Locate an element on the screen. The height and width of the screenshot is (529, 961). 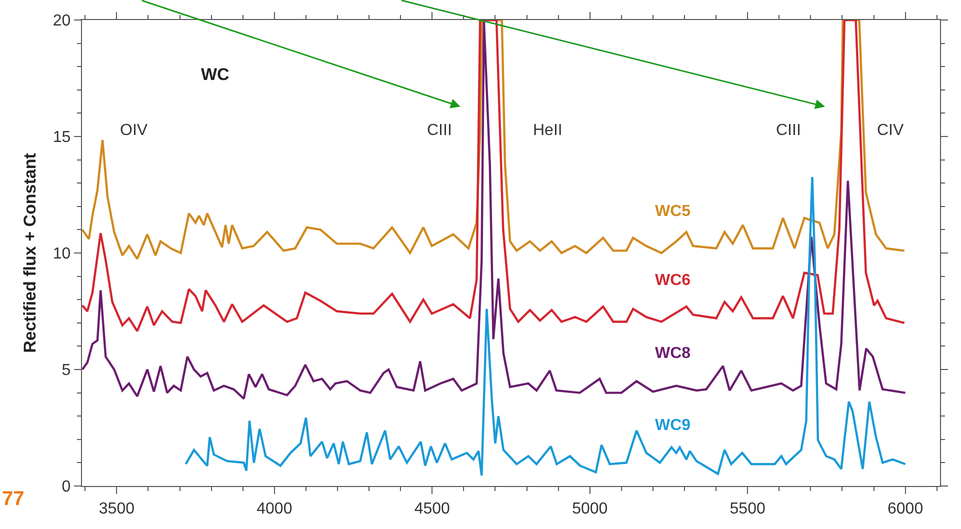
series-label: WC5 is located at coordinates (673, 211).